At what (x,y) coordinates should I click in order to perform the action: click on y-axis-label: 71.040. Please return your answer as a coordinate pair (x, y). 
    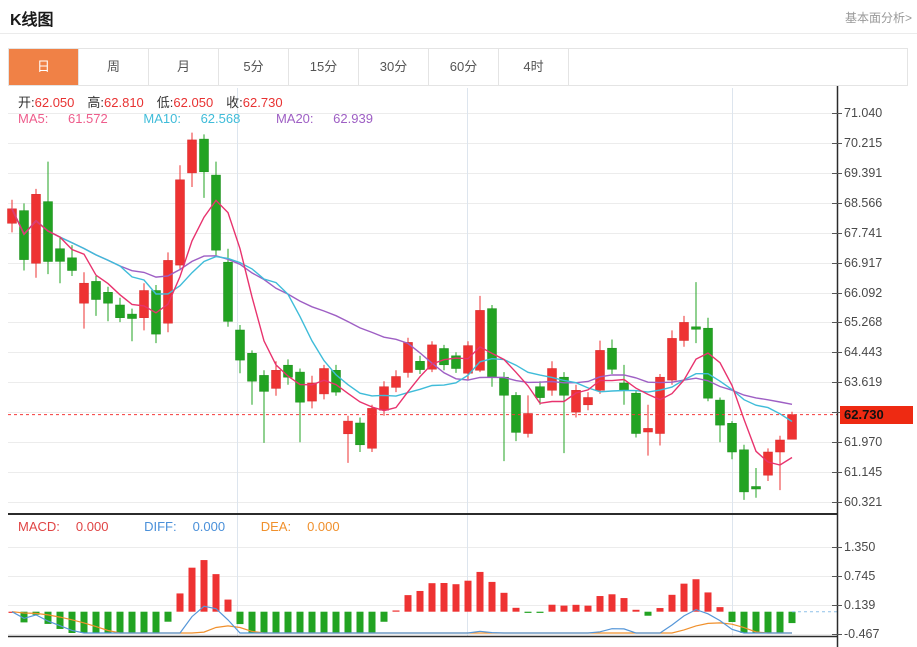
    Looking at the image, I should click on (863, 113).